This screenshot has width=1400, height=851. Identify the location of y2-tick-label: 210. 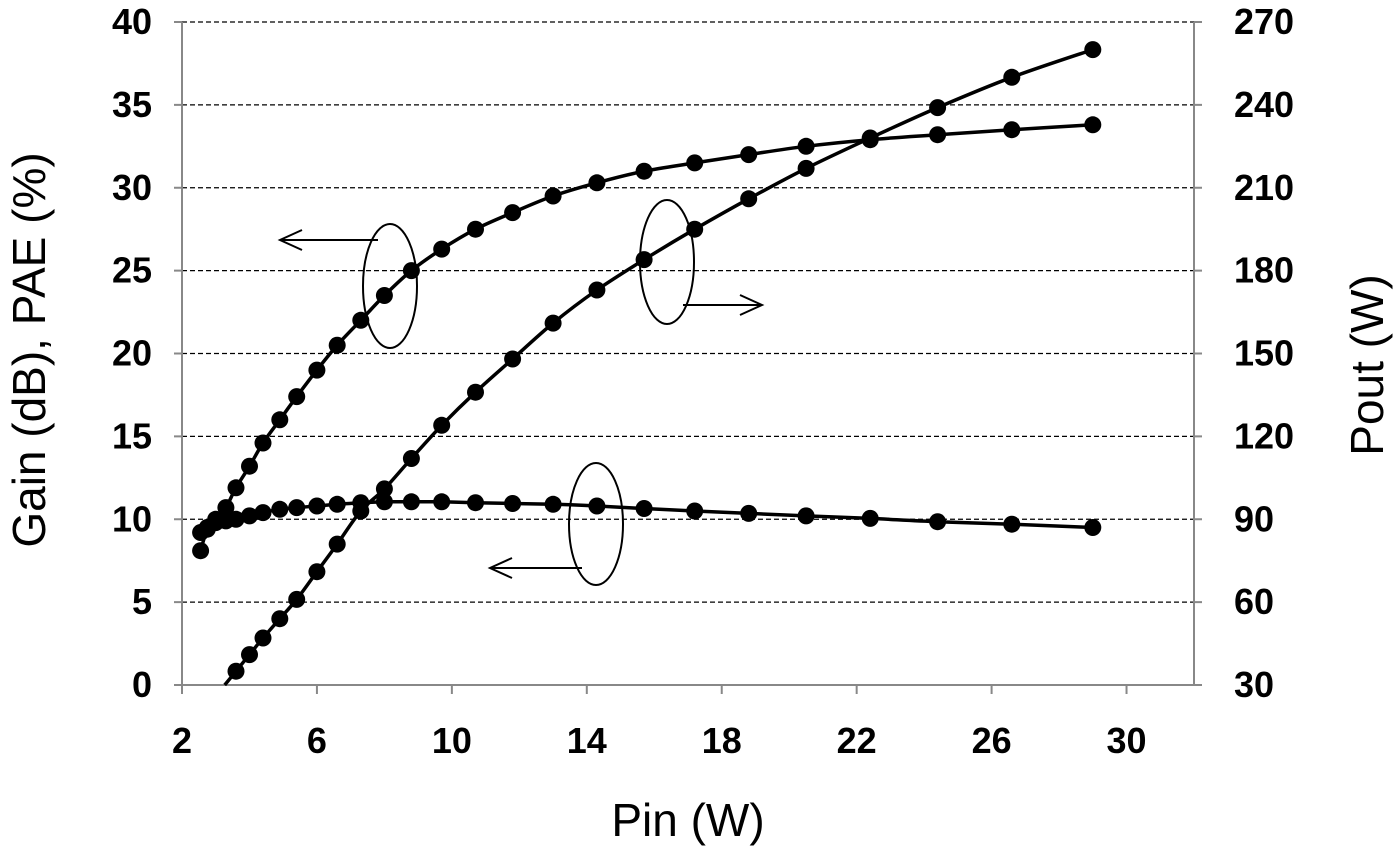
(1264, 187).